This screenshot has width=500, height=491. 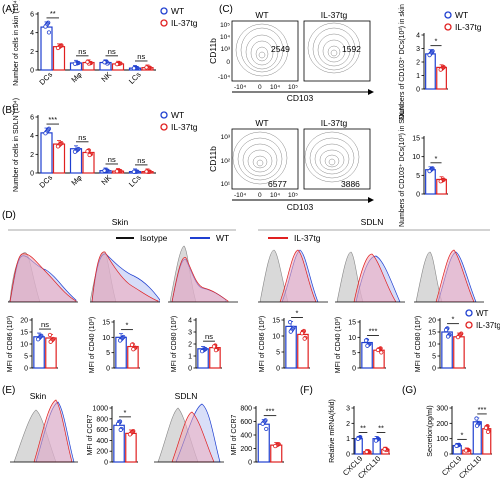 I want to click on flow-top-left-frame, so click(x=265, y=51).